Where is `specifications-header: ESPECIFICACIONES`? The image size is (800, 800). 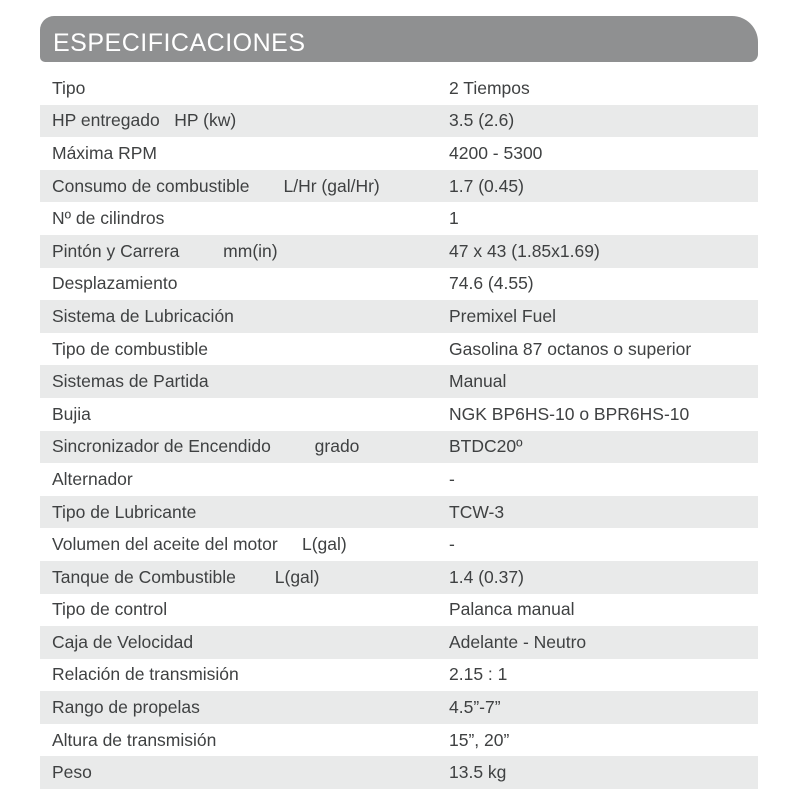
specifications-header: ESPECIFICACIONES is located at coordinates (399, 39).